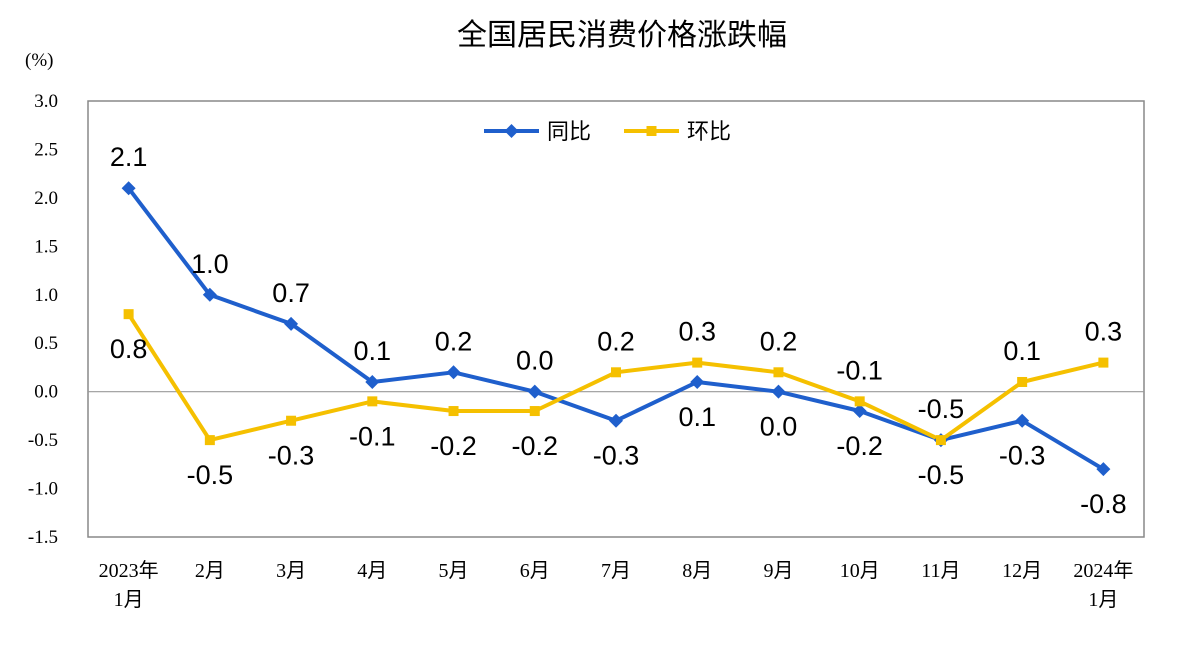 Image resolution: width=1178 pixels, height=652 pixels. I want to click on data-label: 0.7, so click(291, 293).